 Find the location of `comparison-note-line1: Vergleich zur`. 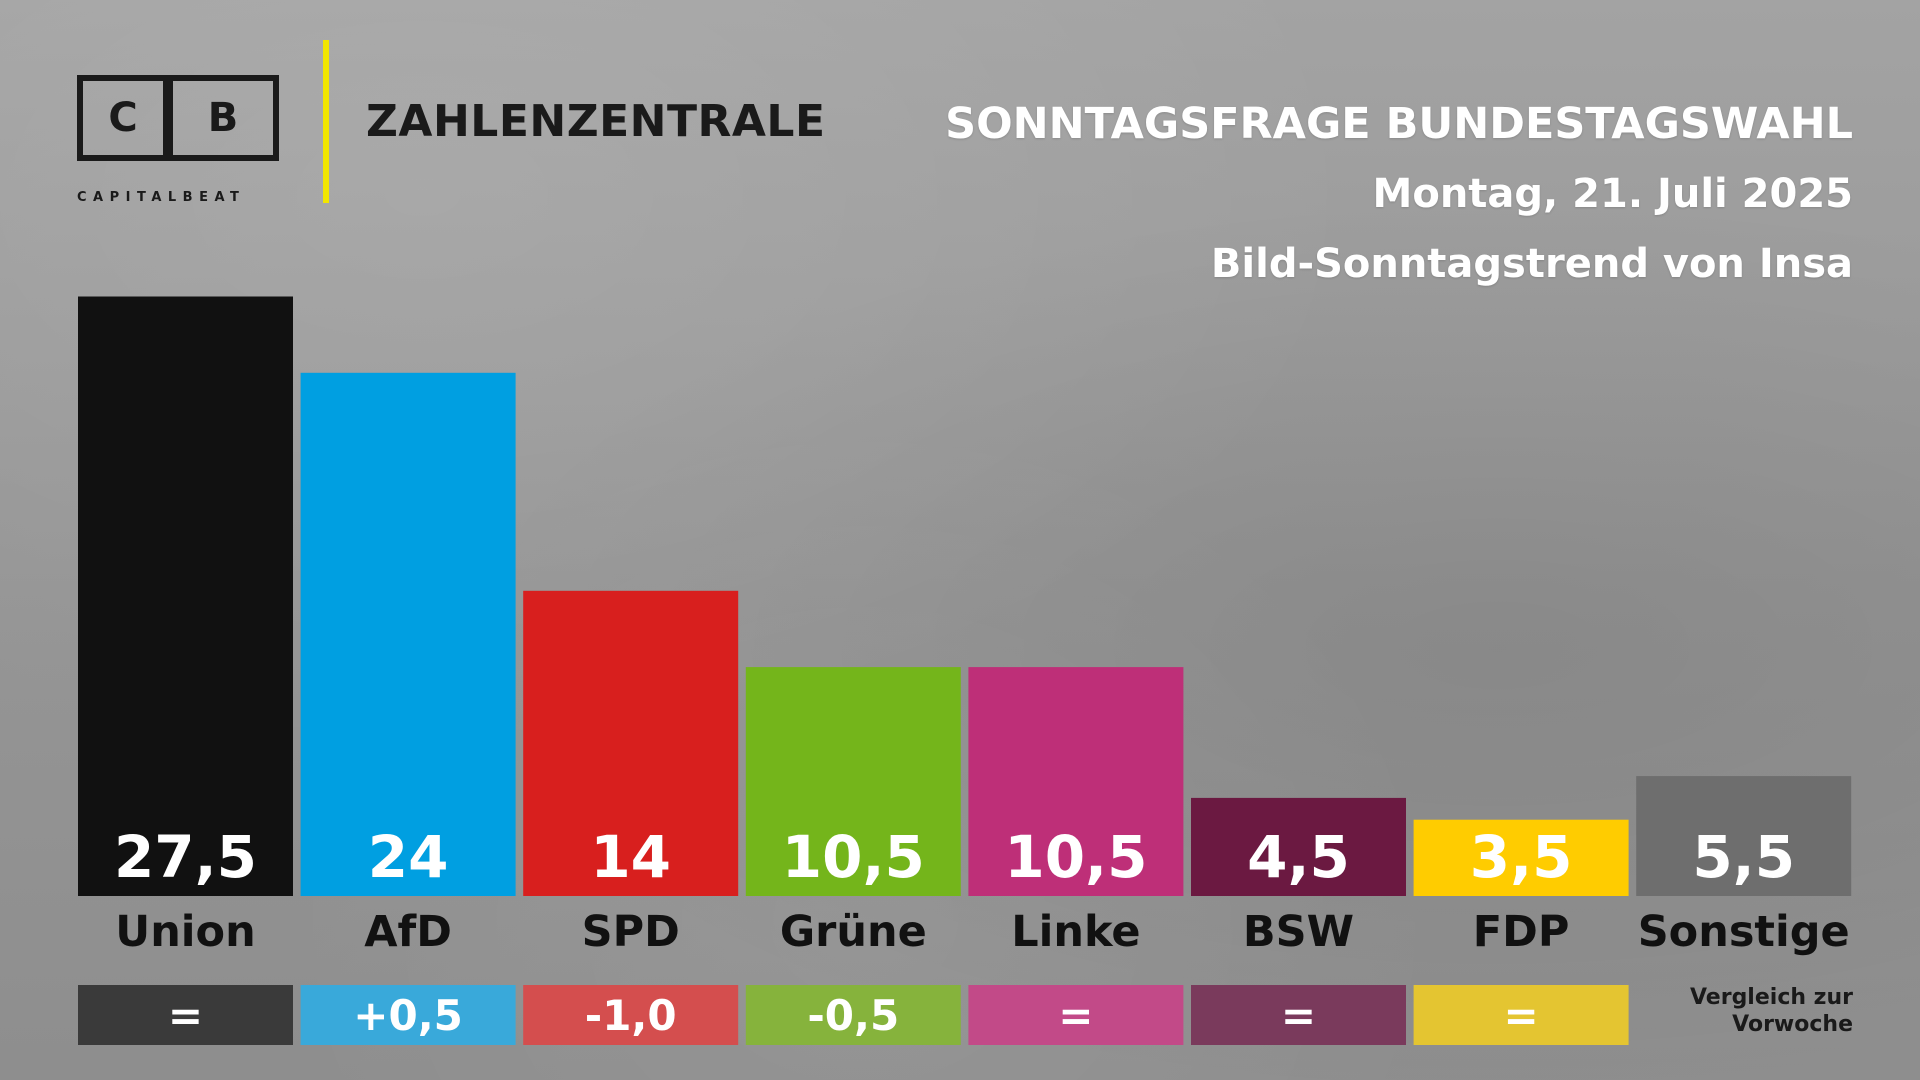

comparison-note-line1: Vergleich zur is located at coordinates (1771, 997).